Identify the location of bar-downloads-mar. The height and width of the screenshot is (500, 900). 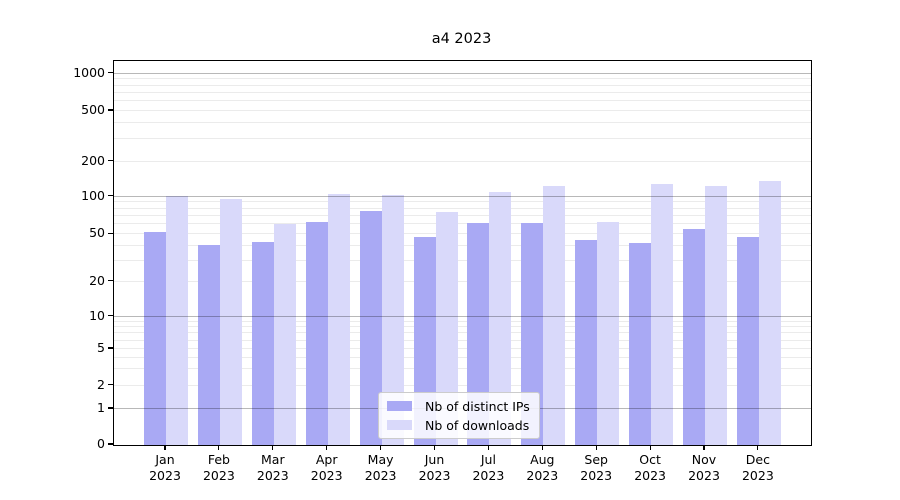
(284, 334).